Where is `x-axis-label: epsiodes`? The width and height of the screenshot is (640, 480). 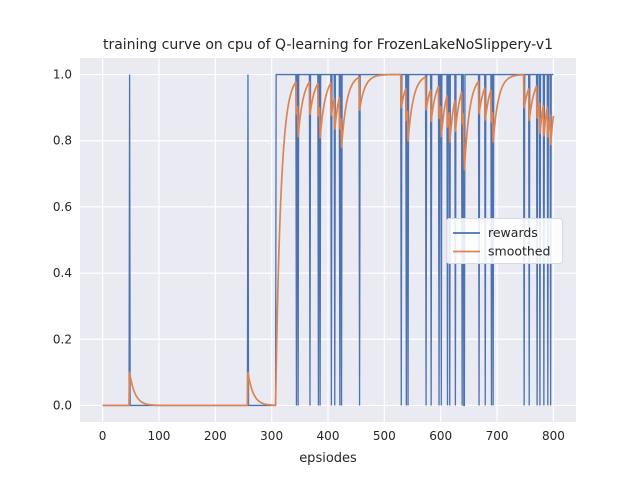
x-axis-label: epsiodes is located at coordinates (328, 458).